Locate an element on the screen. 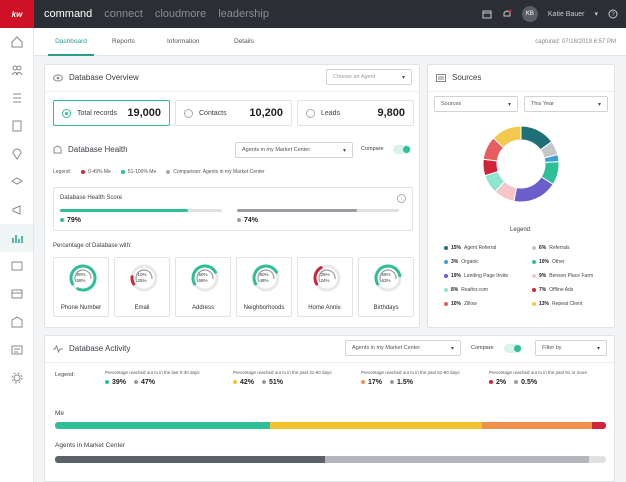  activity-compare-label: Compare is located at coordinates (482, 348).